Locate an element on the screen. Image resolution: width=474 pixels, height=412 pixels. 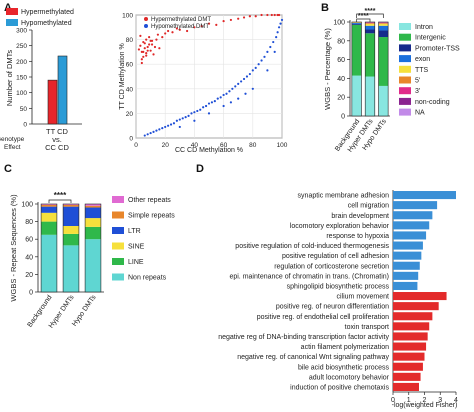
d-category-label: toxin transport is located at coordinates (367, 327).